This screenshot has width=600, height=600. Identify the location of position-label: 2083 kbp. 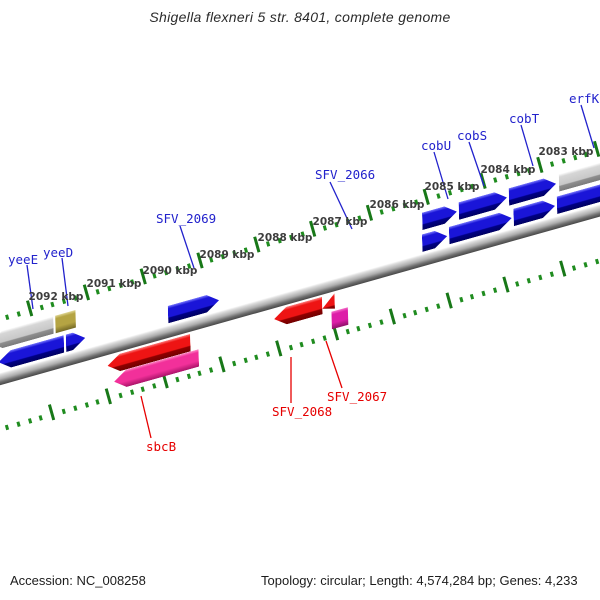
(566, 152).